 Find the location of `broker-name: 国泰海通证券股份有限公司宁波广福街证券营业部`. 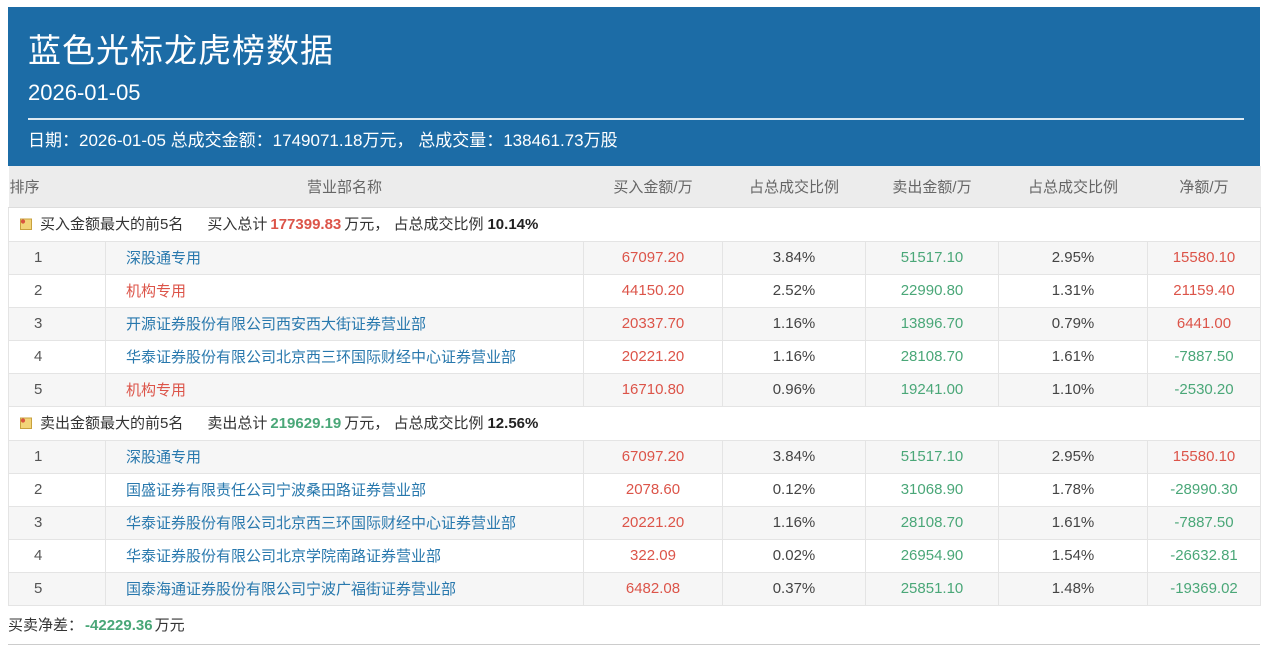

broker-name: 国泰海通证券股份有限公司宁波广福街证券营业部 is located at coordinates (344, 588).